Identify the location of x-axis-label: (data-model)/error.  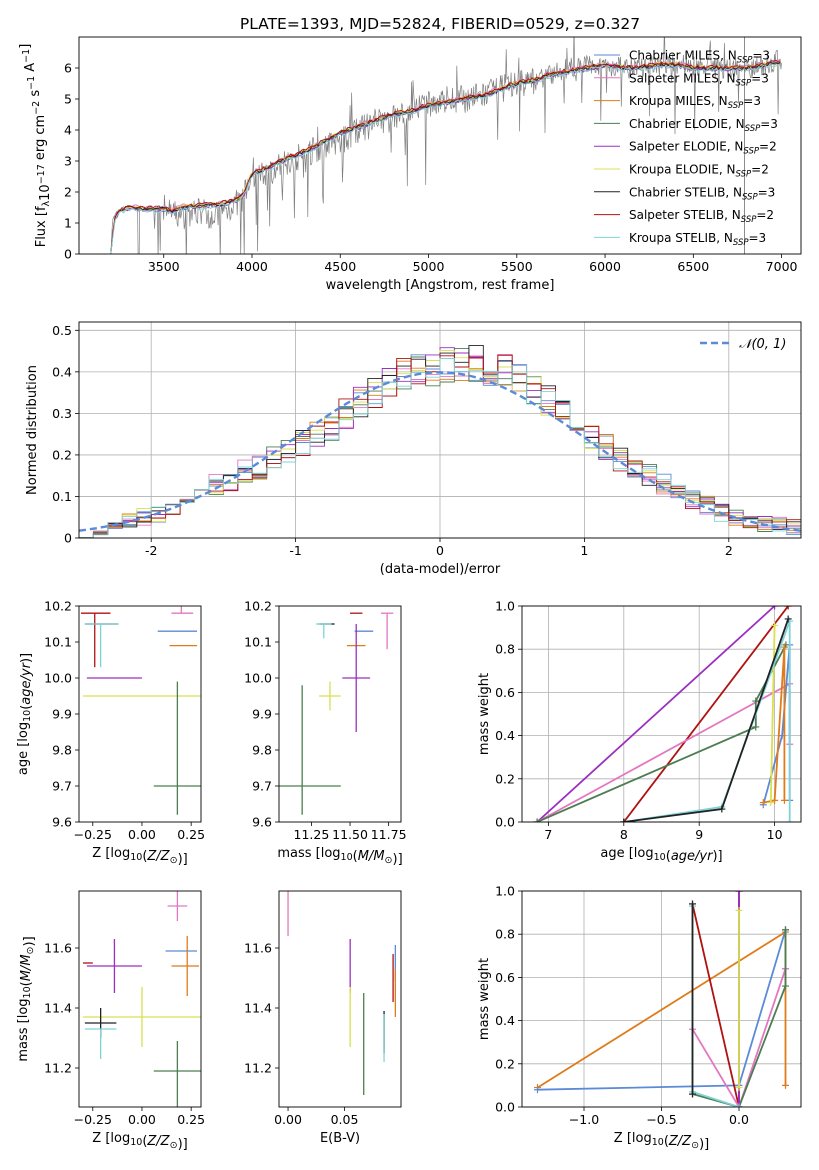
(440, 569).